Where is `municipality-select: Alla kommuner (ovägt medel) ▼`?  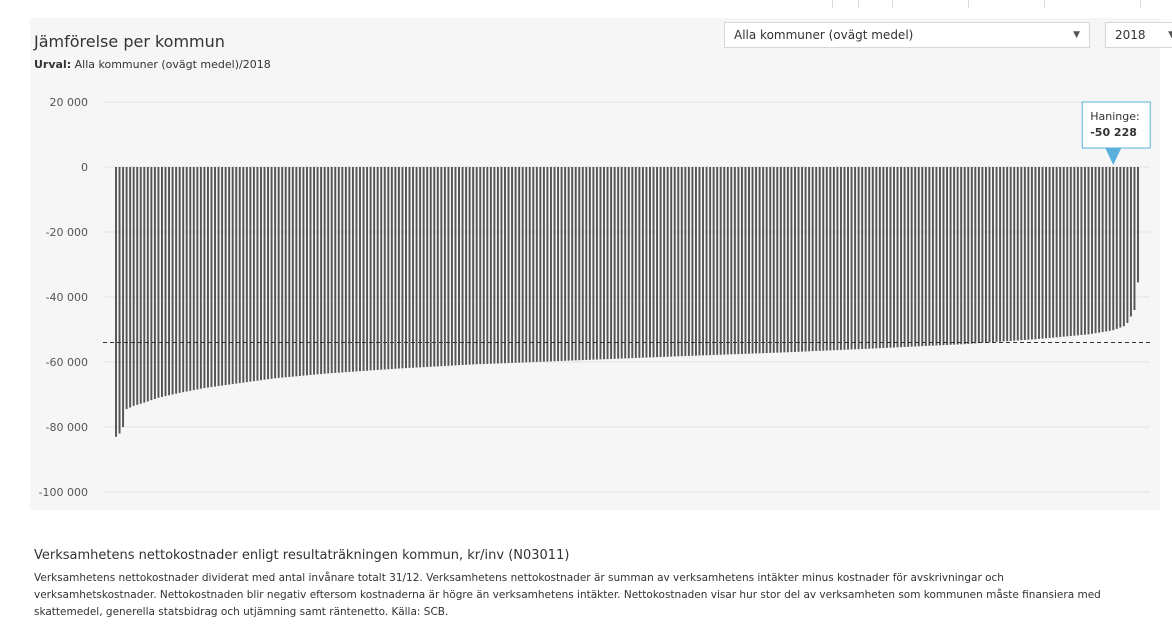
municipality-select: Alla kommuner (ovägt medel) ▼ is located at coordinates (907, 35).